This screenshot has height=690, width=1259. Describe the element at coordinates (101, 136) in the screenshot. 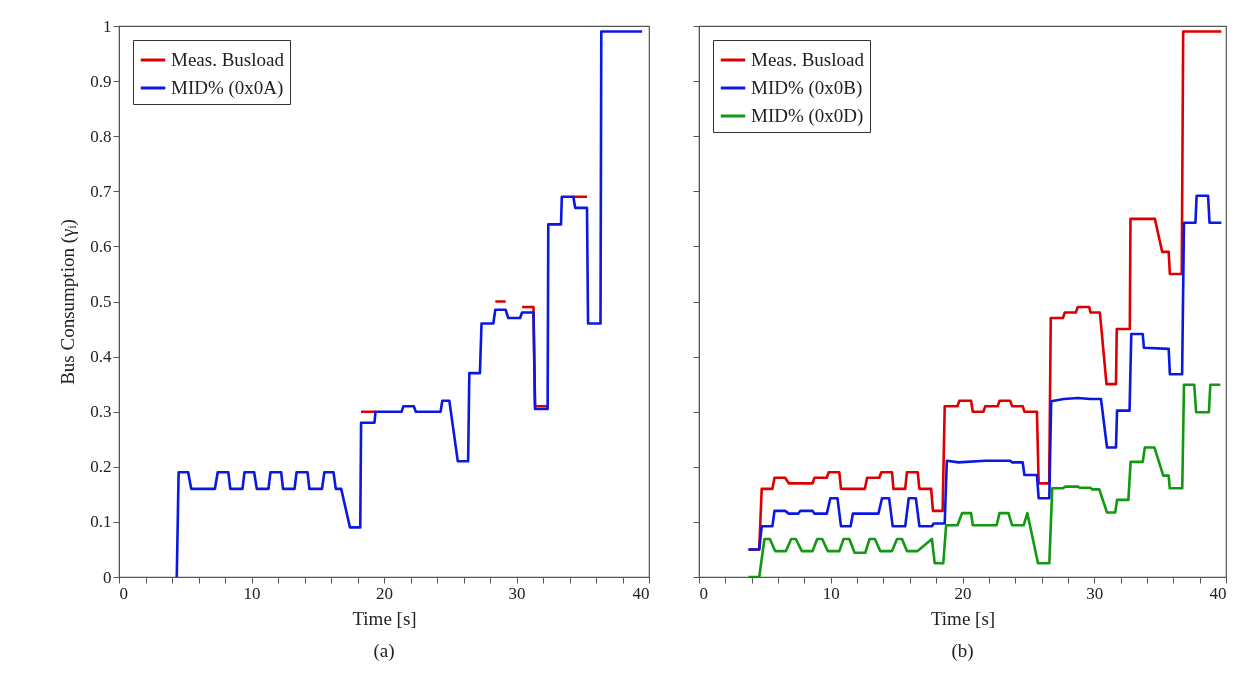

I see `y-tick-label: 0.8` at that location.